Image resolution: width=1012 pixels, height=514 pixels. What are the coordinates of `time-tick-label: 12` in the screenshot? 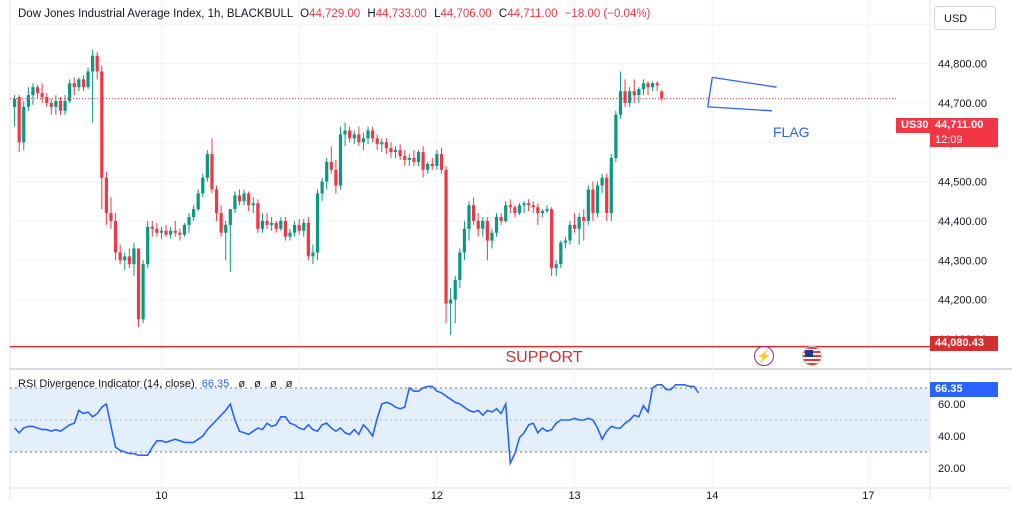 It's located at (437, 496).